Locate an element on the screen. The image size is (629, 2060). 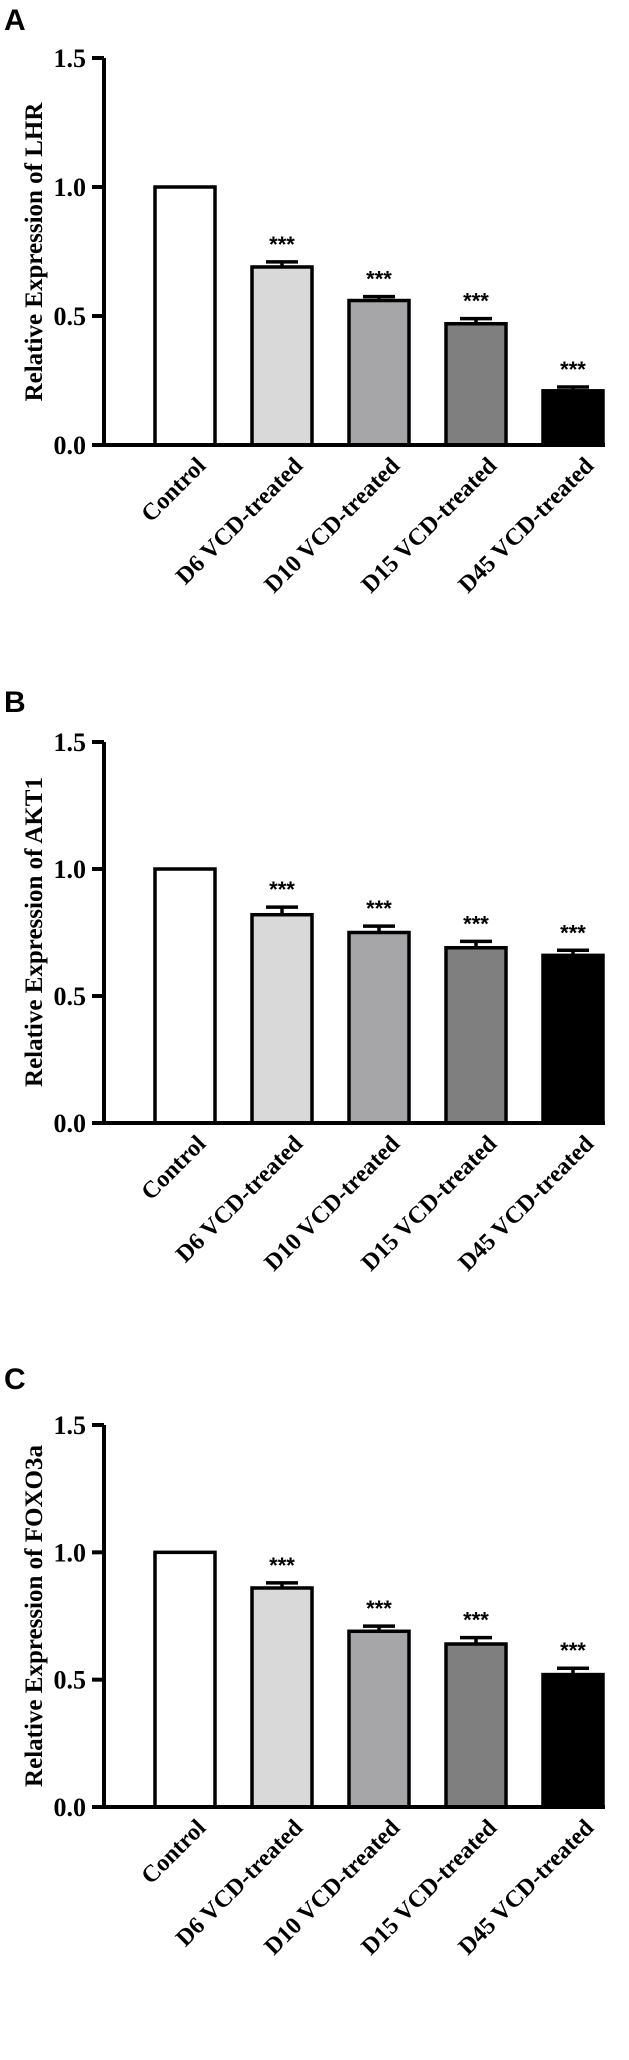
panel-letter: A is located at coordinates (15, 20).